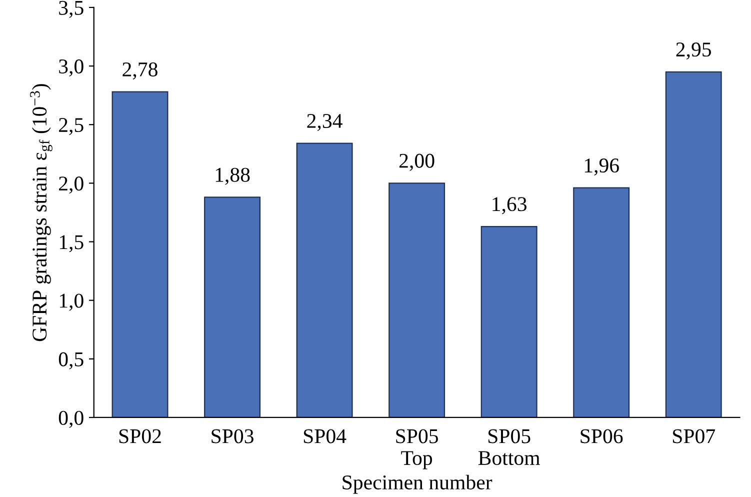  Describe the element at coordinates (417, 484) in the screenshot. I see `x-axis-title: Specimen number` at that location.